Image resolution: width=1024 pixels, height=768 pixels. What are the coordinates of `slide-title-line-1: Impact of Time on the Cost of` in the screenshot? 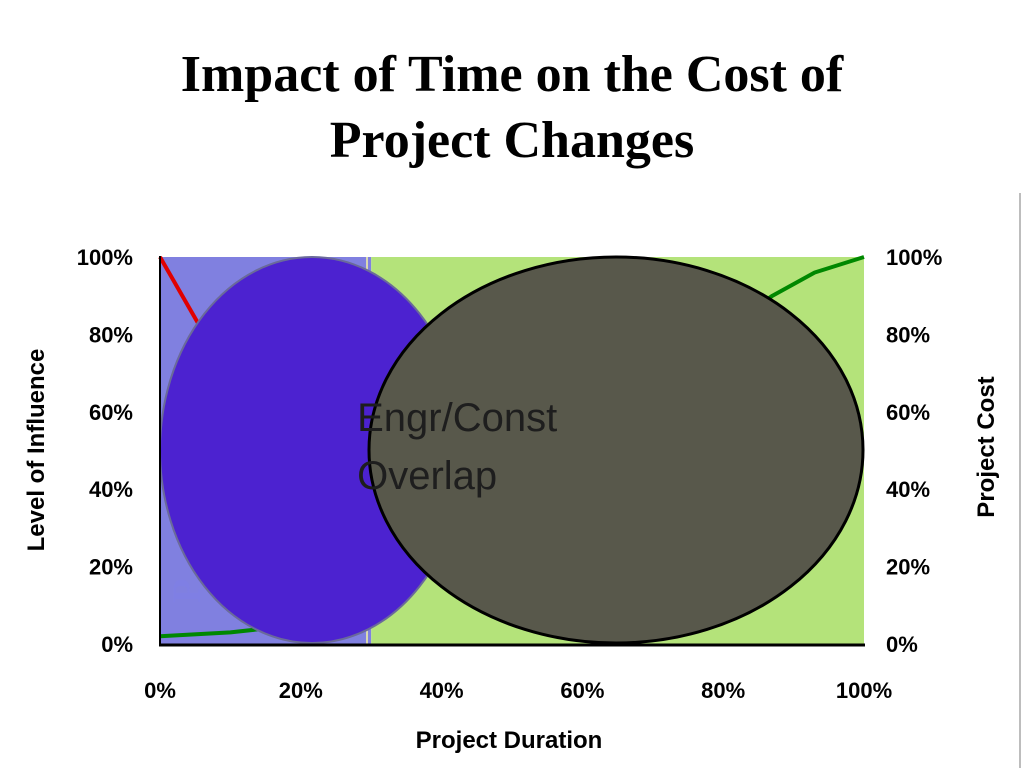 It's located at (512, 74).